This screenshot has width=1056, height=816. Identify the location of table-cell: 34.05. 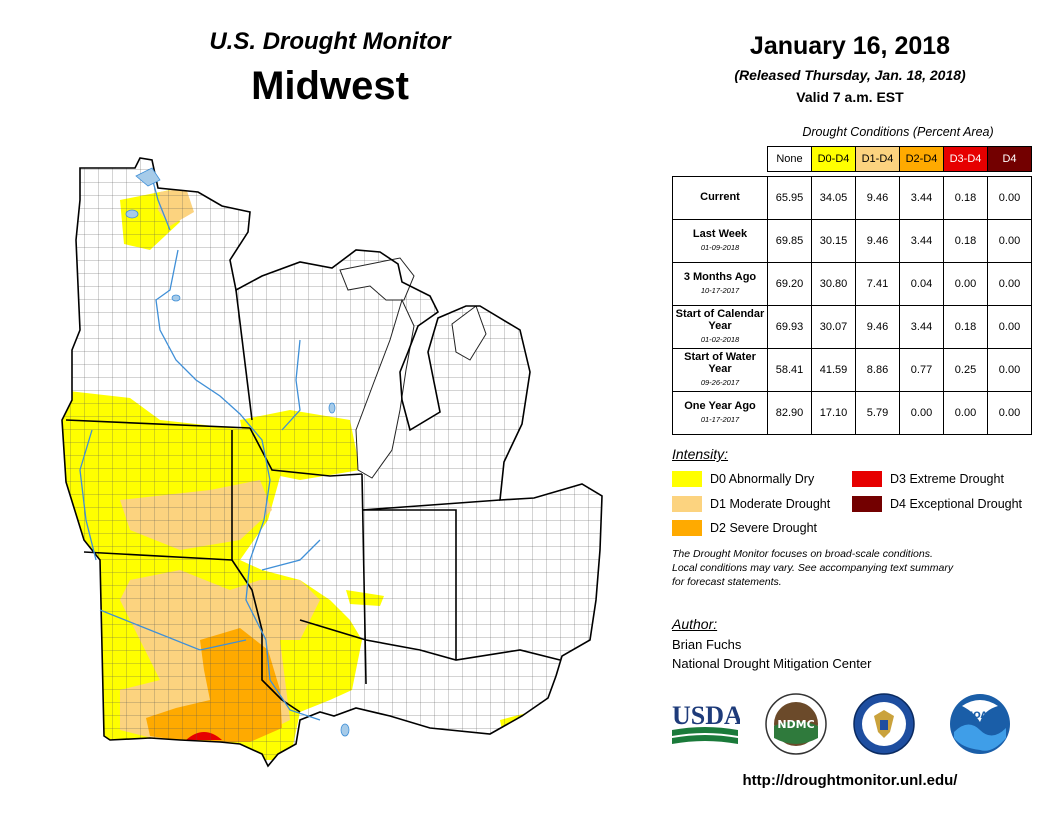
(833, 198).